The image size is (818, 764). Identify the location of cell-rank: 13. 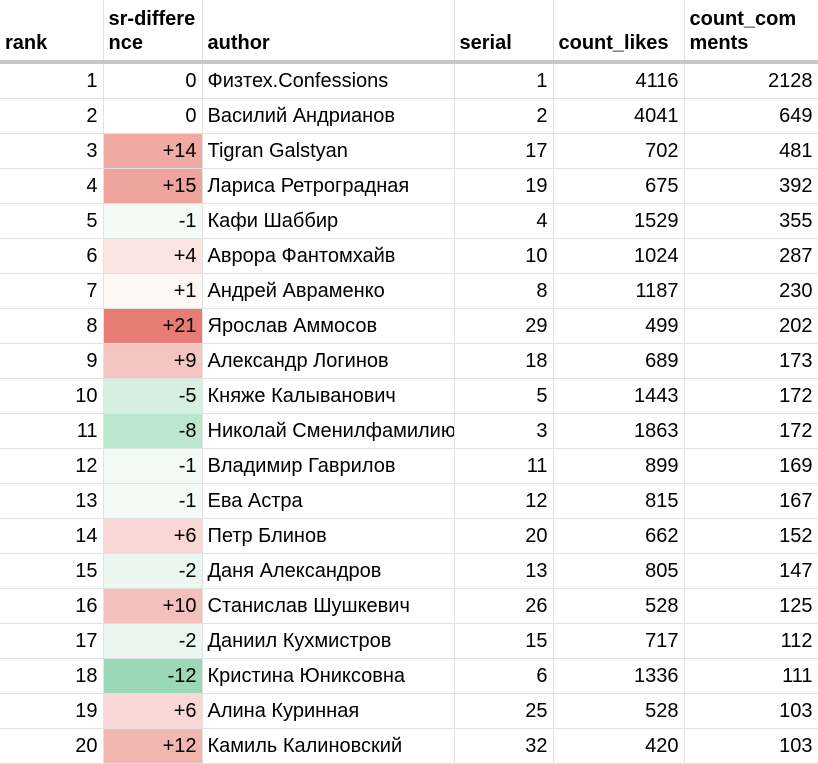
(52, 501).